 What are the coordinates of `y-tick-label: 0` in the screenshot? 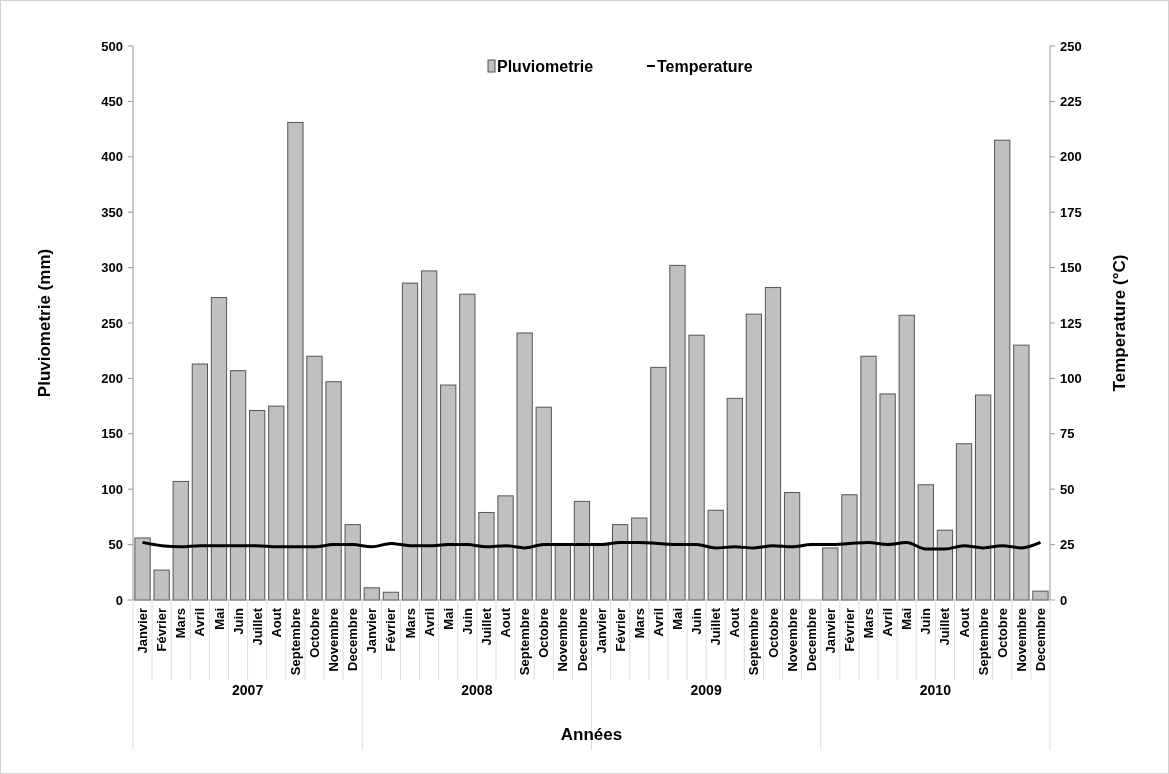 It's located at (119, 600).